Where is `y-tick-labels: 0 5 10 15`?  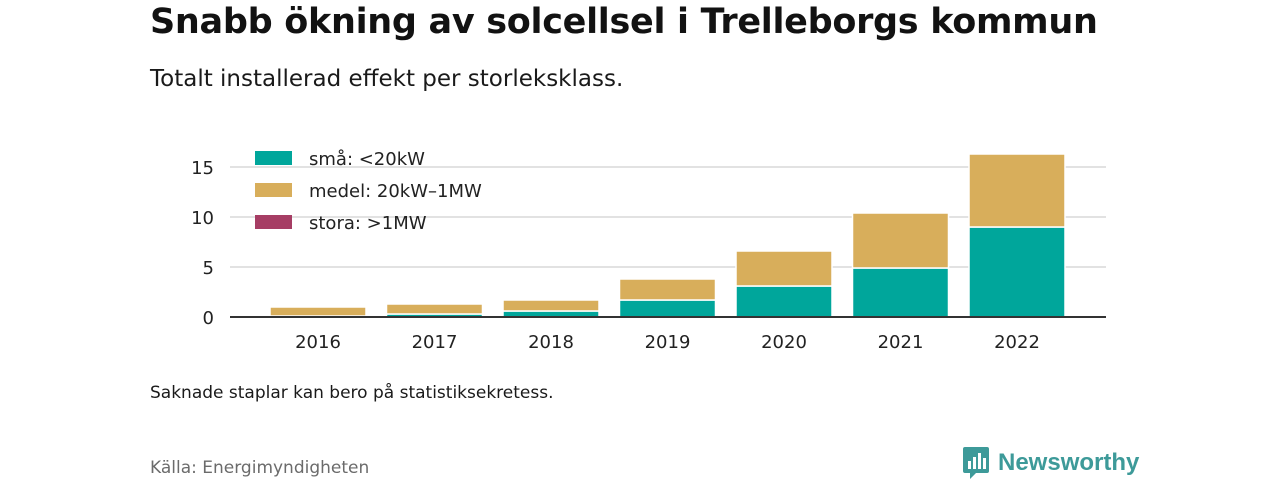
y-tick-labels: 0 5 10 15 is located at coordinates (202, 243).